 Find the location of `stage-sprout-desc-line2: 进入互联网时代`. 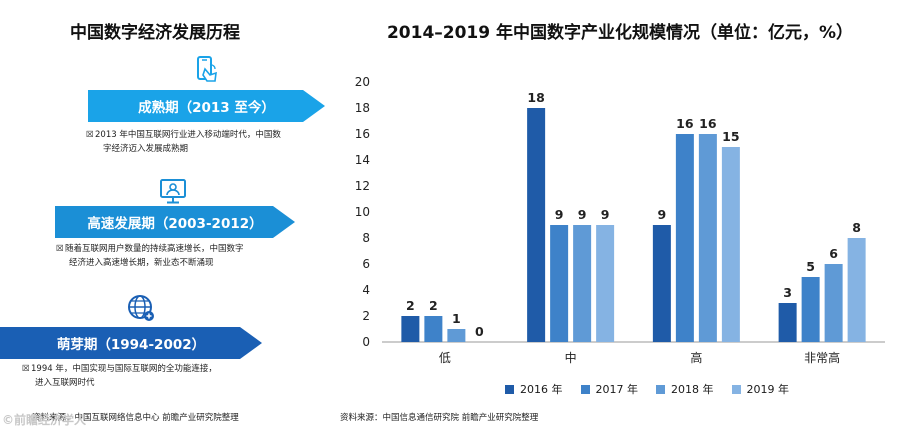

stage-sprout-desc-line2: 进入互联网时代 is located at coordinates (65, 383).